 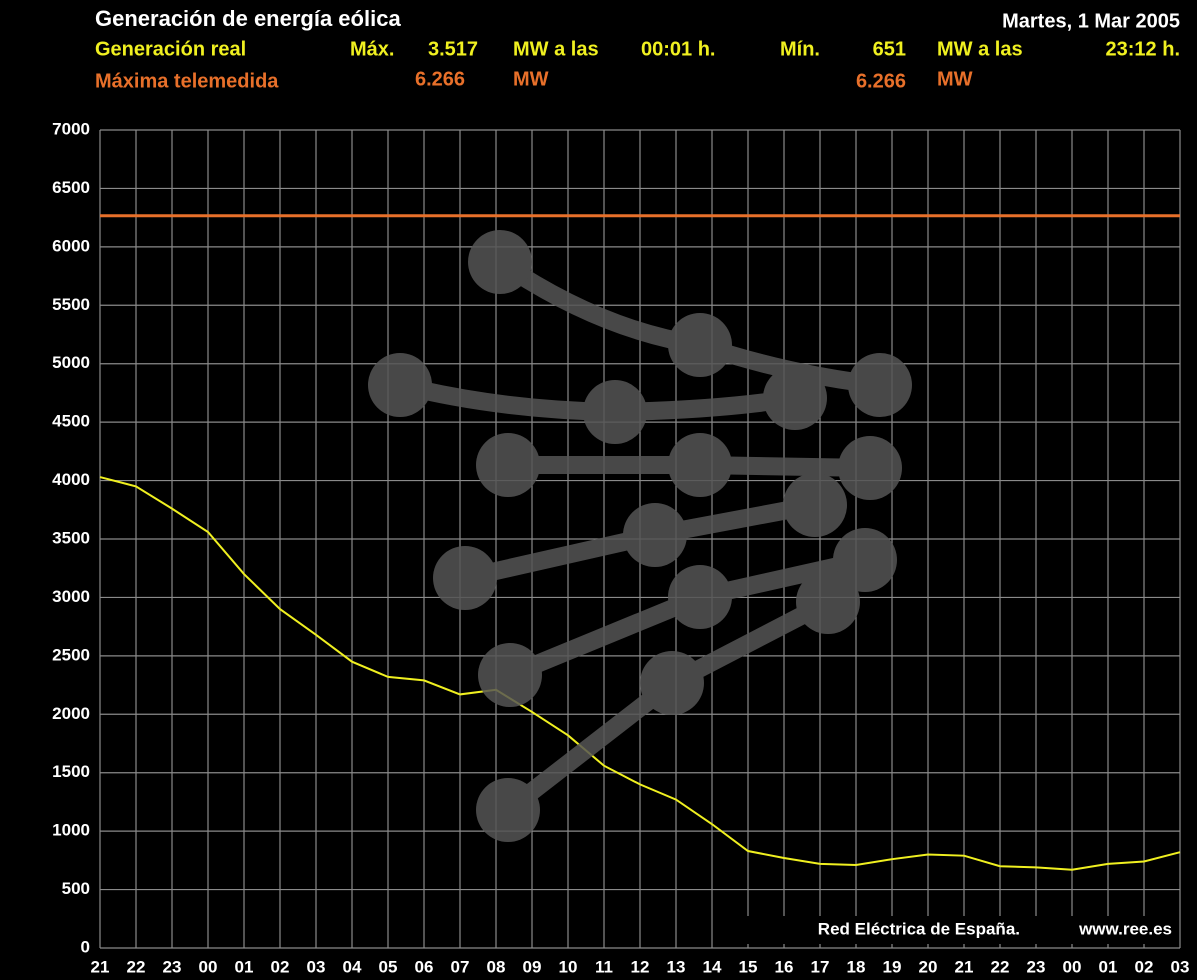 What do you see at coordinates (170, 49) in the screenshot?
I see `legend-entry: Generación real` at bounding box center [170, 49].